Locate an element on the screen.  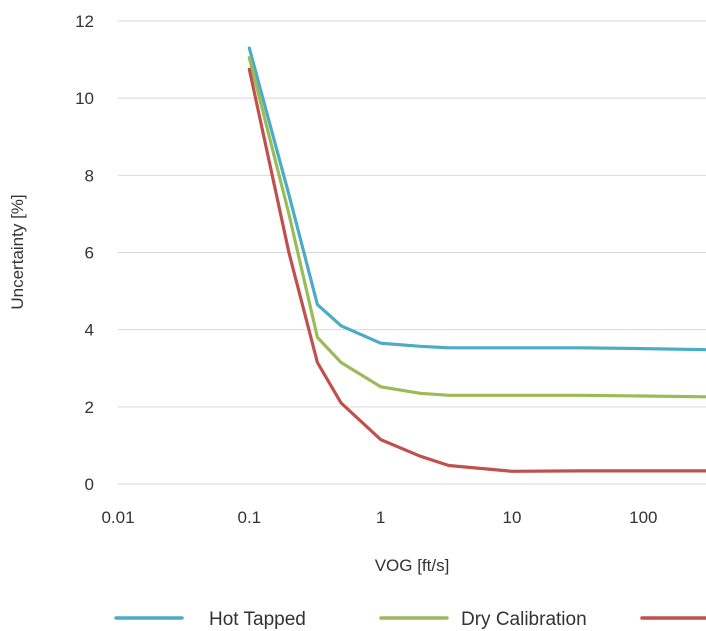
x-tick-label: 0.01 is located at coordinates (117, 517).